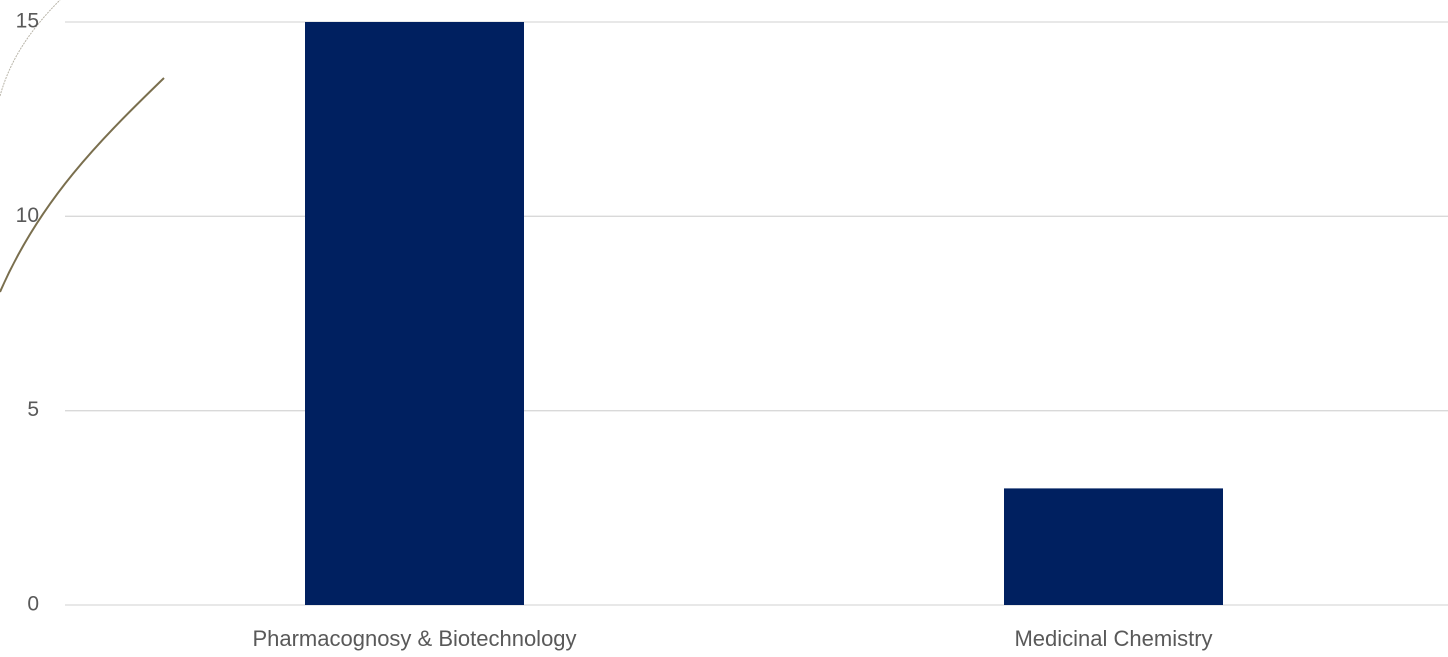 The width and height of the screenshot is (1448, 657). What do you see at coordinates (27, 21) in the screenshot?
I see `y-tick-label: 15` at bounding box center [27, 21].